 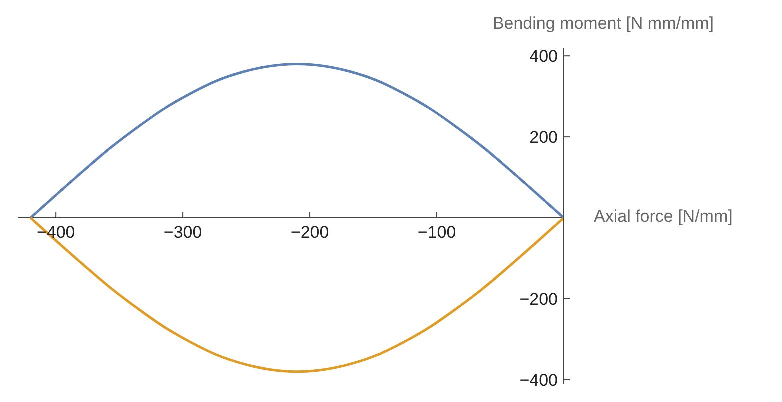 What do you see at coordinates (437, 232) in the screenshot?
I see `x-tick-label: −100` at bounding box center [437, 232].